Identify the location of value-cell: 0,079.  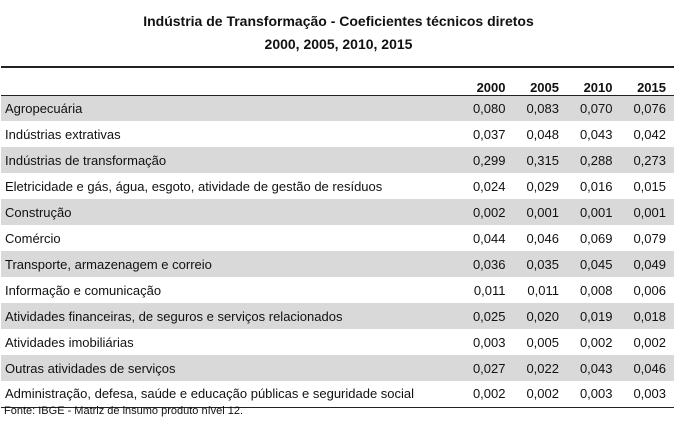
(649, 238).